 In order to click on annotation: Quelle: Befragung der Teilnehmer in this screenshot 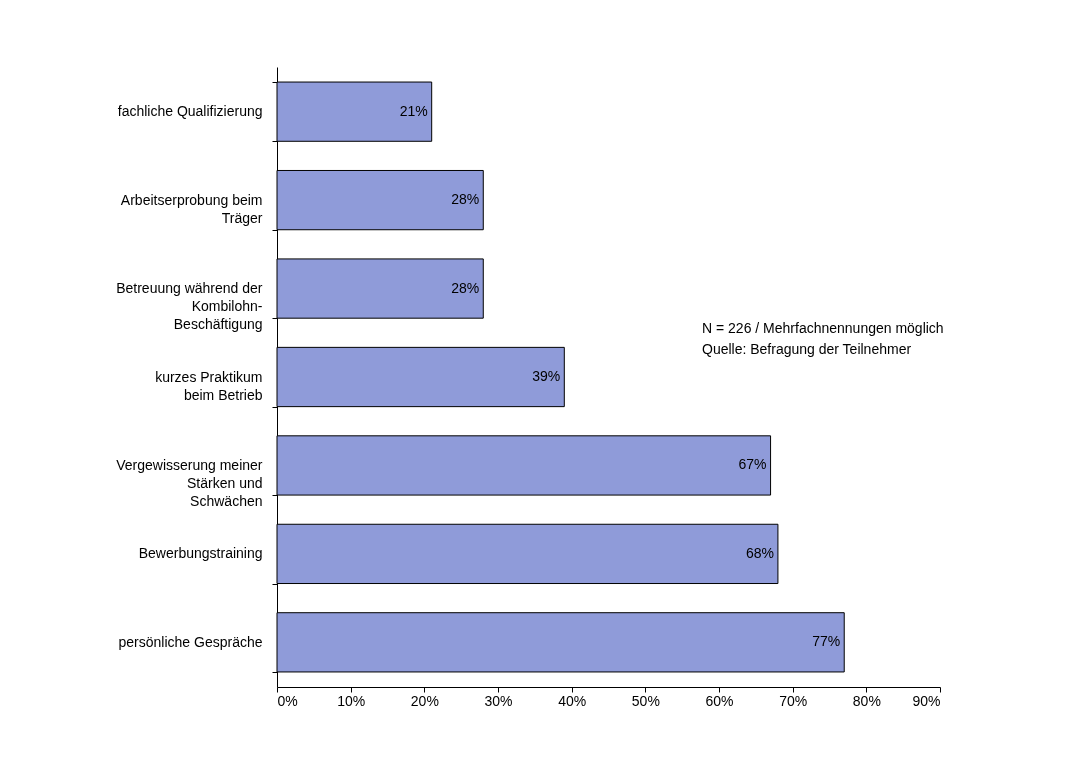, I will do `click(807, 349)`.